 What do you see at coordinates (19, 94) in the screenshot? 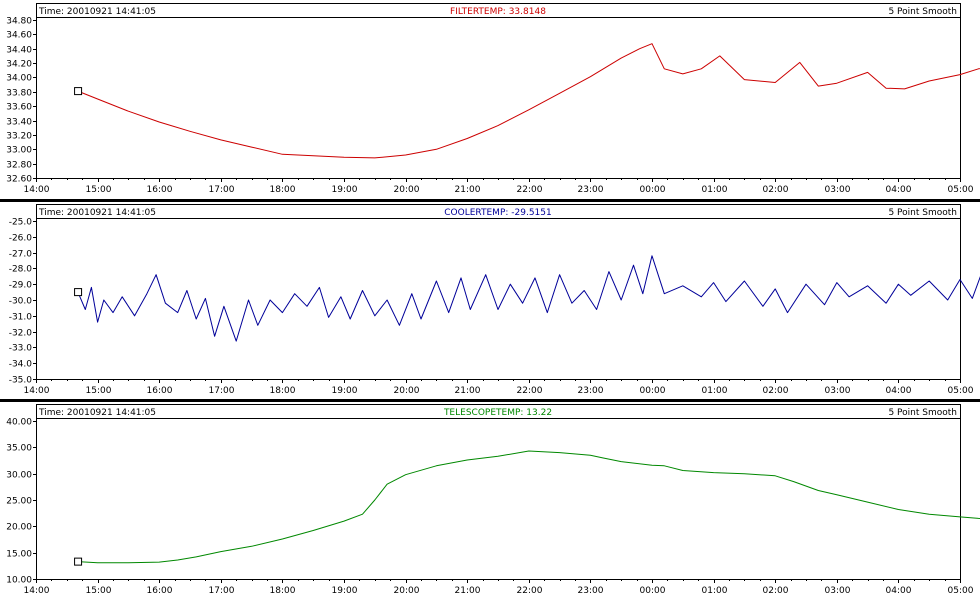
I see `y-tick-label: 33.80` at bounding box center [19, 94].